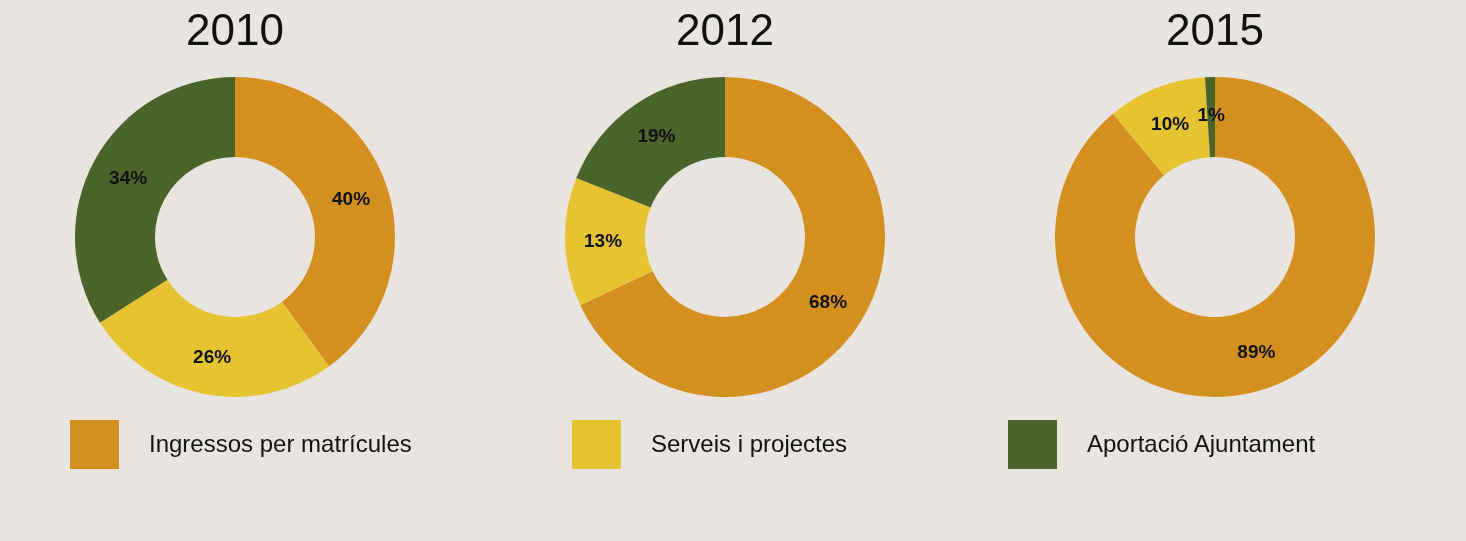 The width and height of the screenshot is (1466, 541). I want to click on data-label: 40%, so click(351, 199).